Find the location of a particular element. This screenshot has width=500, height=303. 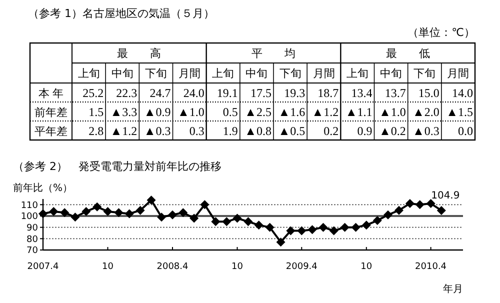

text: ▲0.9 is located at coordinates (157, 112).